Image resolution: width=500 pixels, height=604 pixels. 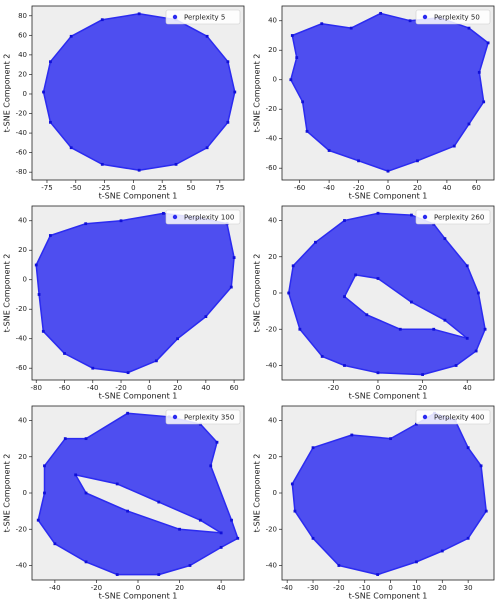 What do you see at coordinates (46, 188) in the screenshot?
I see `x-tick-label: -75` at bounding box center [46, 188].